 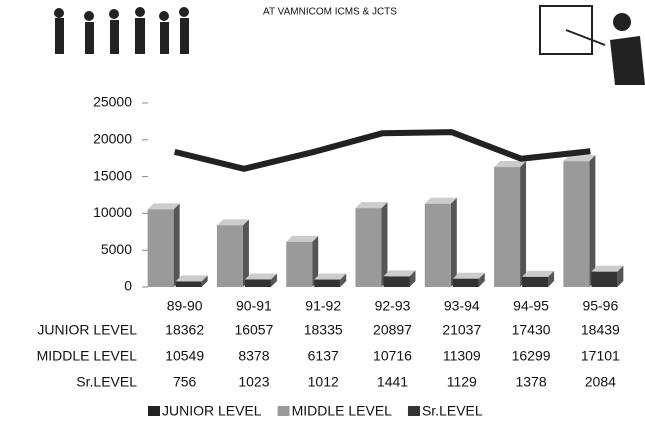 What do you see at coordinates (382, 150) in the screenshot?
I see `line-series` at bounding box center [382, 150].